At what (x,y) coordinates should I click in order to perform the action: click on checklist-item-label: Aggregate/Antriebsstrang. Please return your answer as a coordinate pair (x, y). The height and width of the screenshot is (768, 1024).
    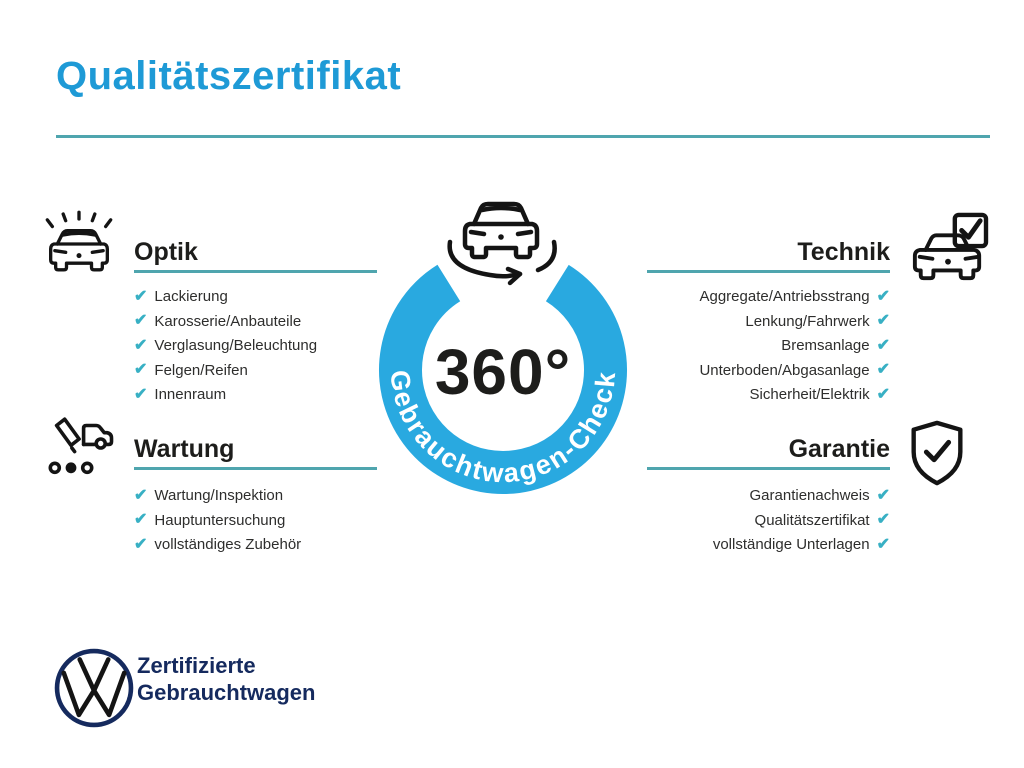
    Looking at the image, I should click on (784, 297).